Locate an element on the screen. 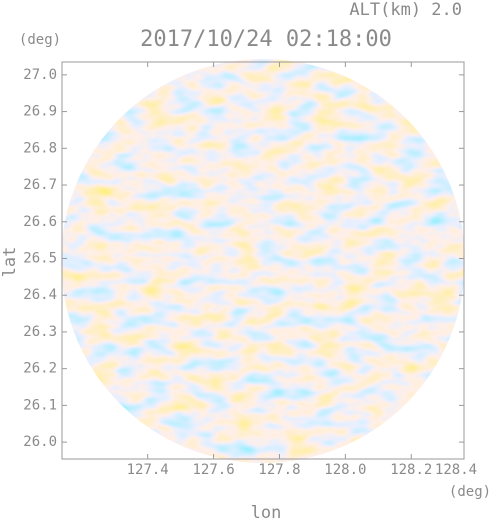 Image resolution: width=491 pixels, height=521 pixels. y-tick-label: 26.5 is located at coordinates (40, 258).